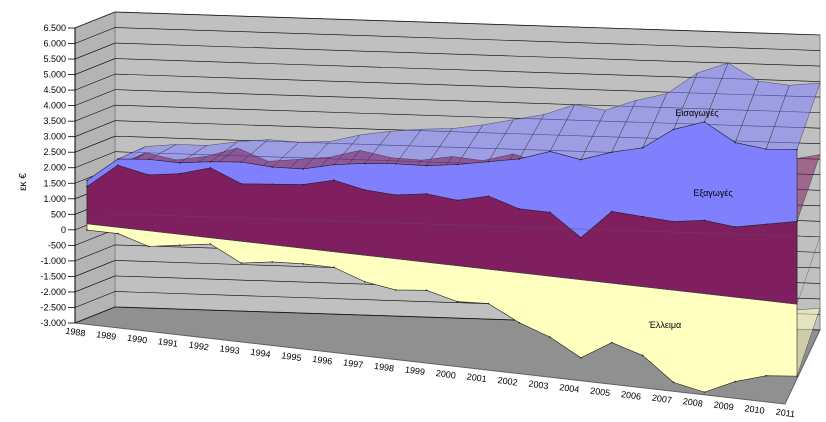 The width and height of the screenshot is (826, 422). I want to click on x-tick-label: 1996, so click(322, 360).